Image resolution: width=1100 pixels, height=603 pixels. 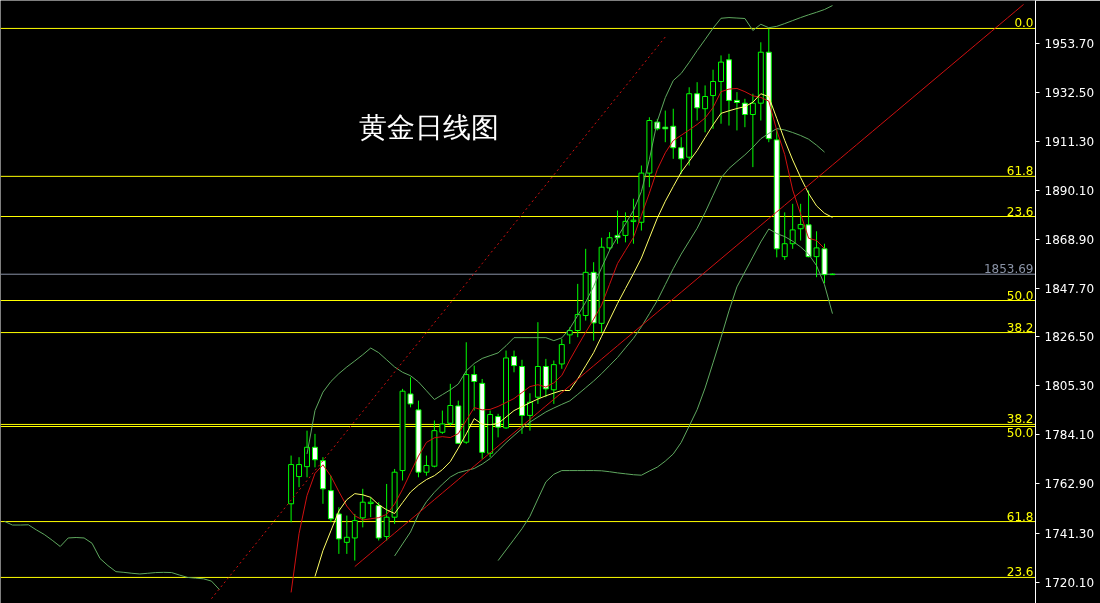 I want to click on y-tick-label: 1932.50, so click(x=1069, y=92).